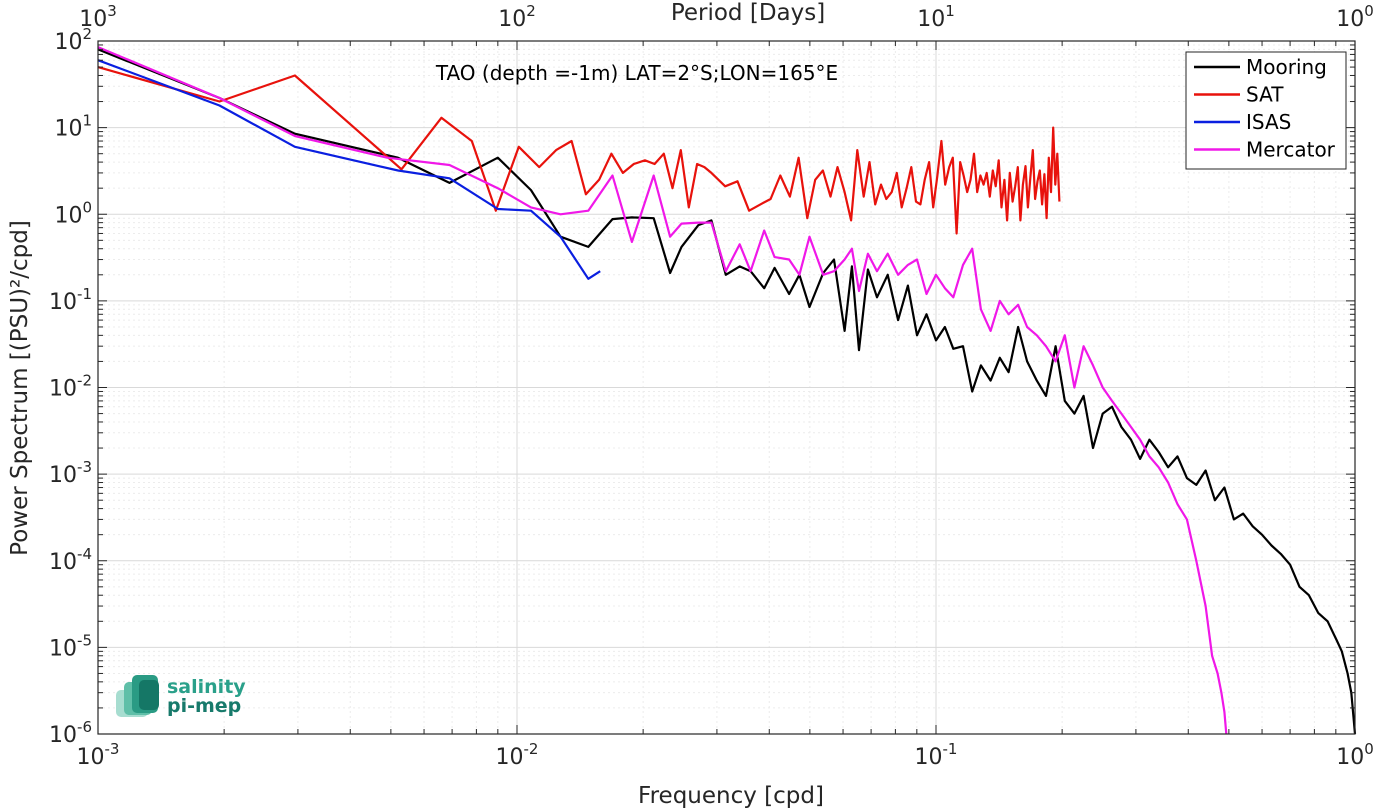 The image size is (1383, 809). Describe the element at coordinates (73, 40) in the screenshot. I see `y-tick-label: 10²` at that location.